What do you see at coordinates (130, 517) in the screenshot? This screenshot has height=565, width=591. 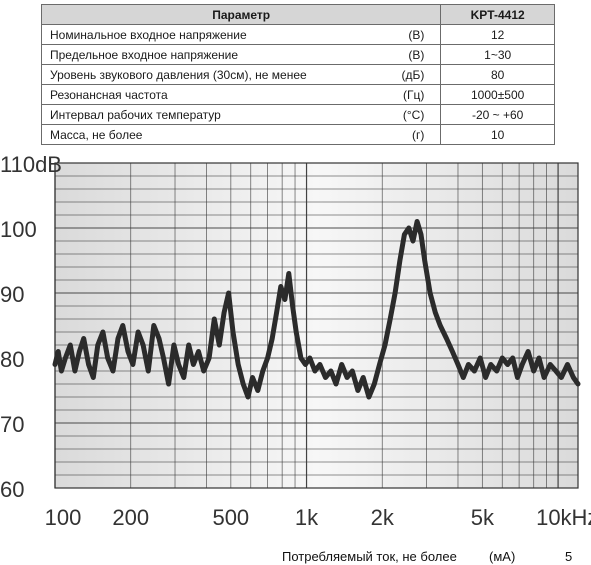 I see `x-tick-label: 200` at bounding box center [130, 517].